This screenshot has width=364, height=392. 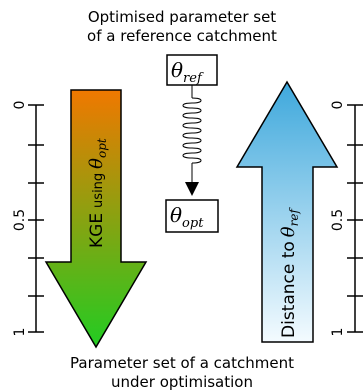 What do you see at coordinates (20, 220) in the screenshot?
I see `left-tick-label-0-5: 0.5` at bounding box center [20, 220].